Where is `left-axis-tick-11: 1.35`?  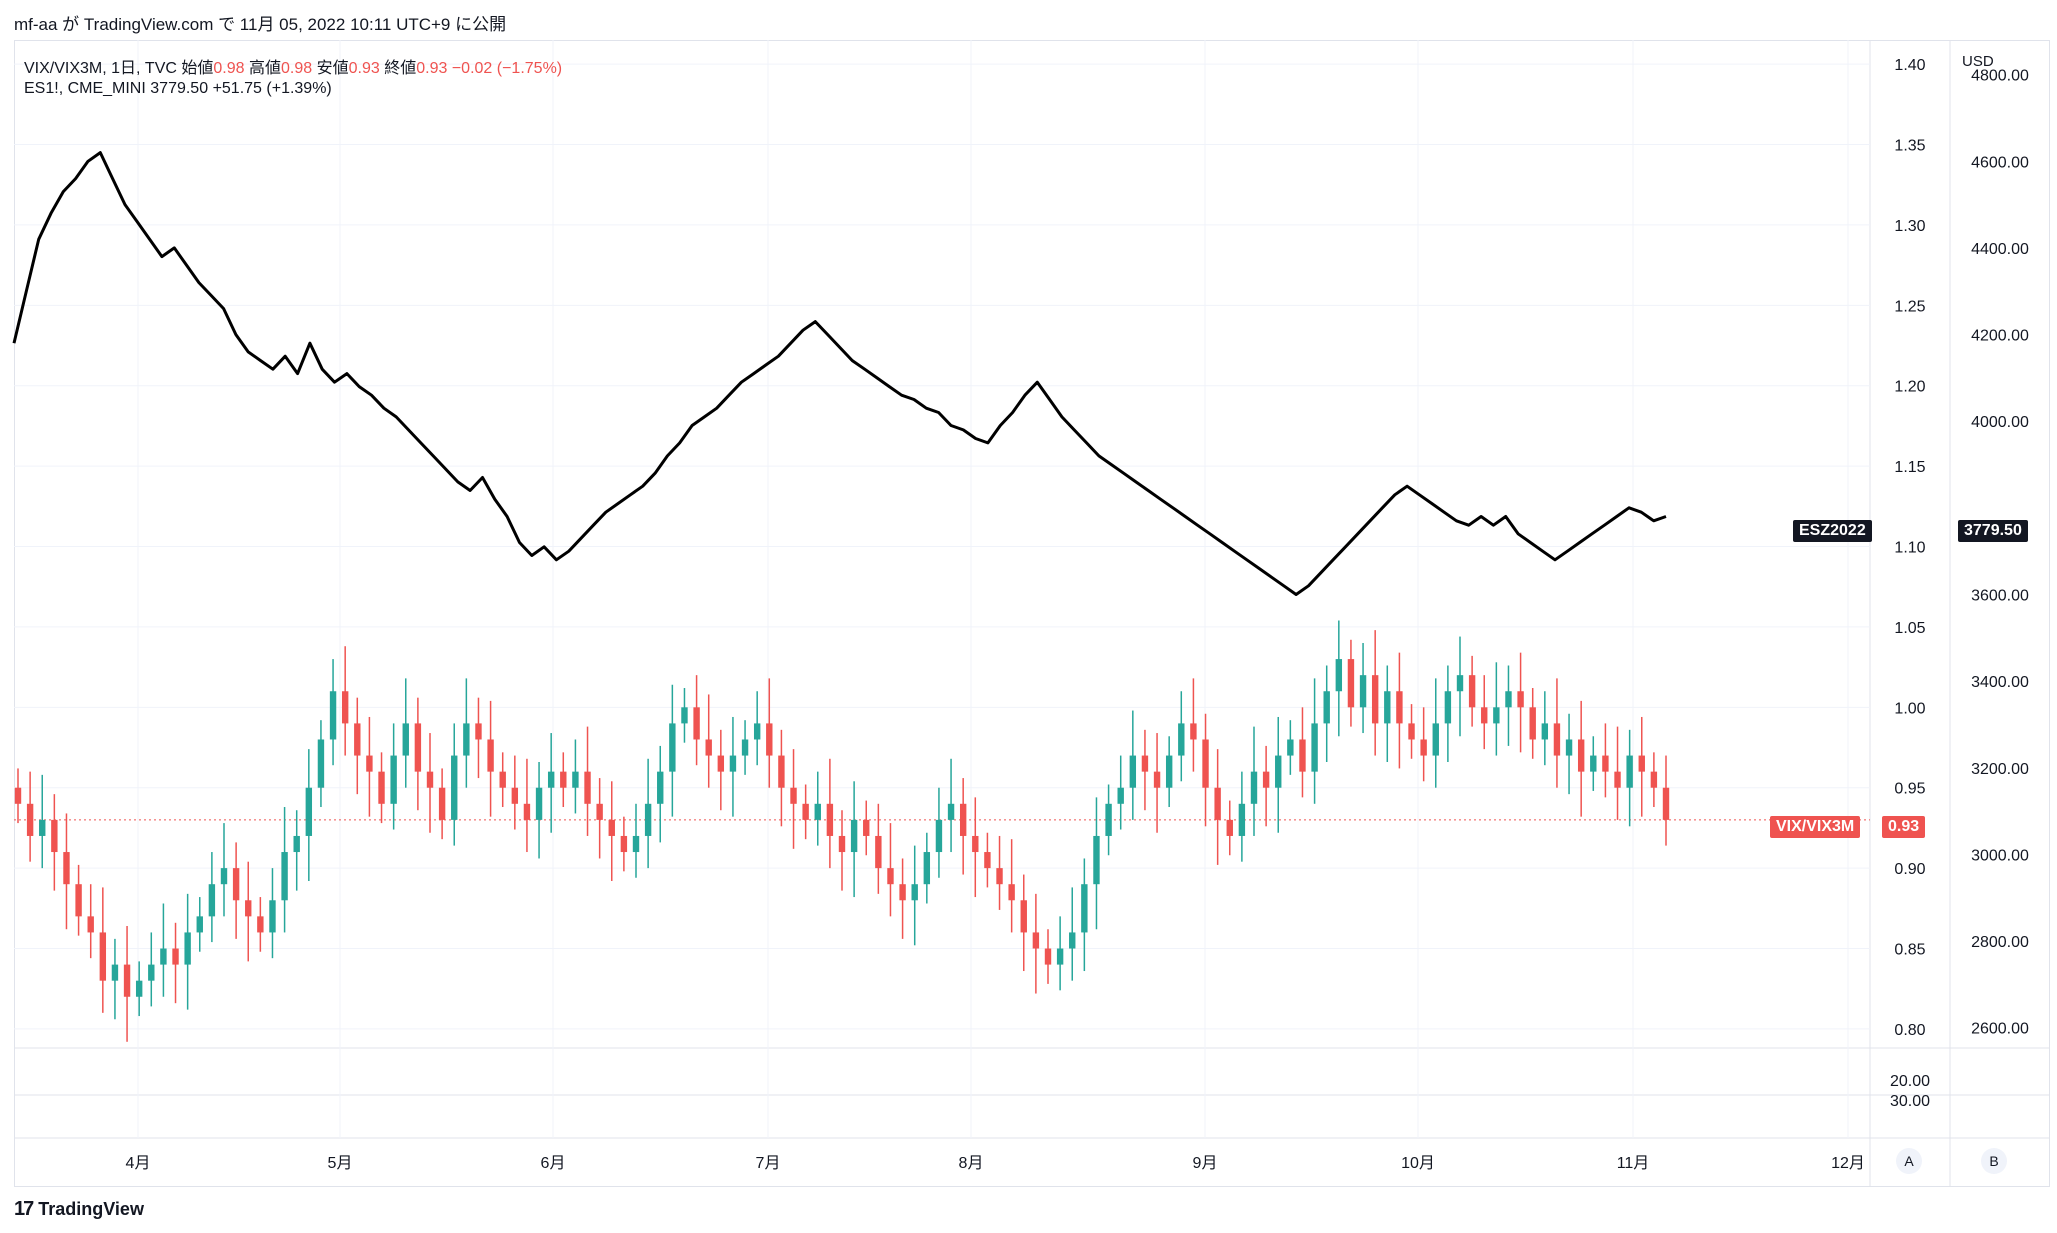 left-axis-tick-11: 1.35 is located at coordinates (1909, 146).